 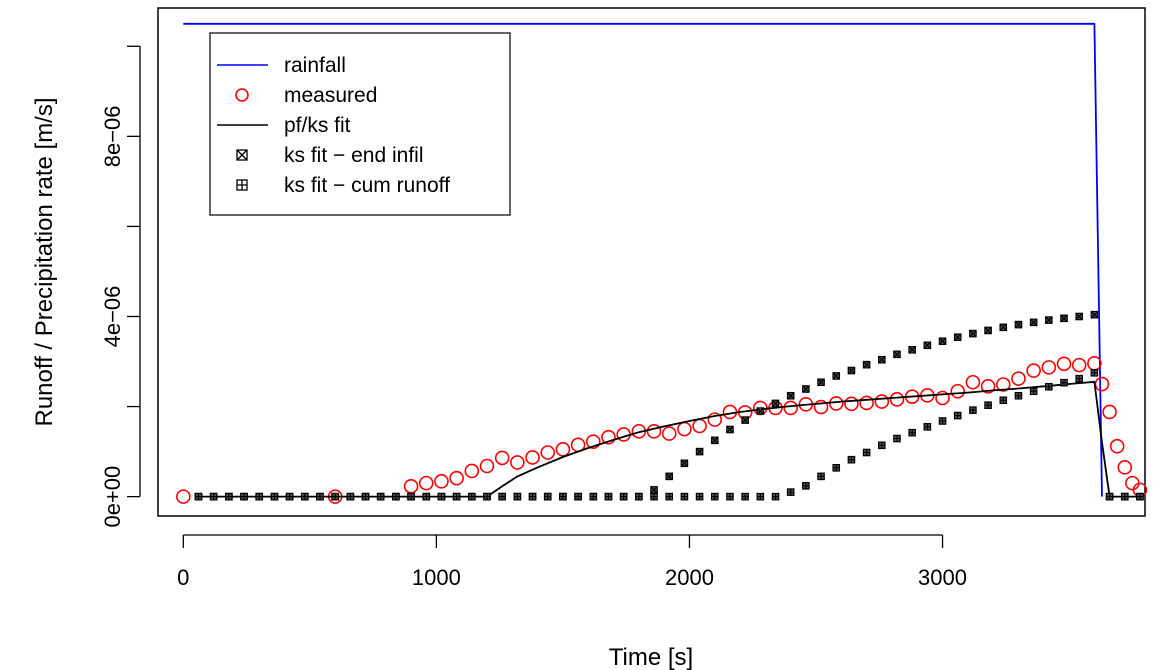 What do you see at coordinates (242, 95) in the screenshot?
I see `legend-measured-swatch` at bounding box center [242, 95].